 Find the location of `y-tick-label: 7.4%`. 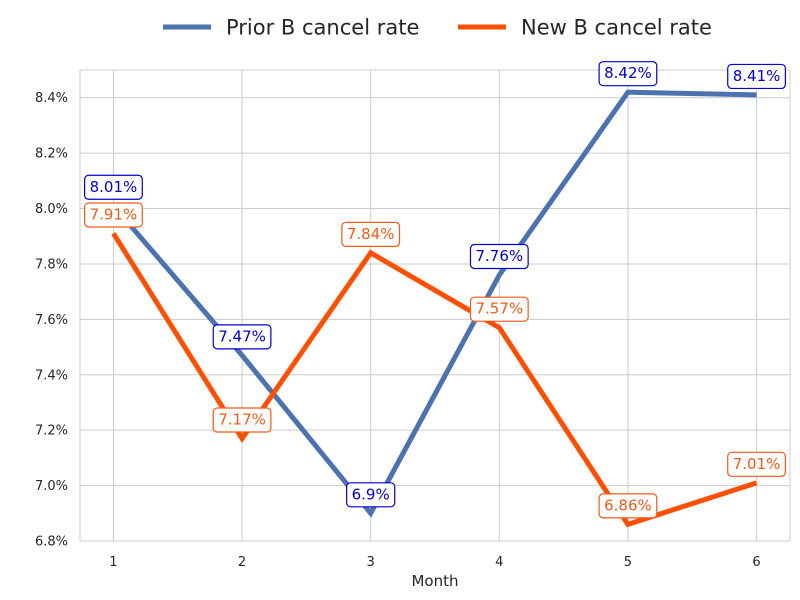

y-tick-label: 7.4% is located at coordinates (51, 375).